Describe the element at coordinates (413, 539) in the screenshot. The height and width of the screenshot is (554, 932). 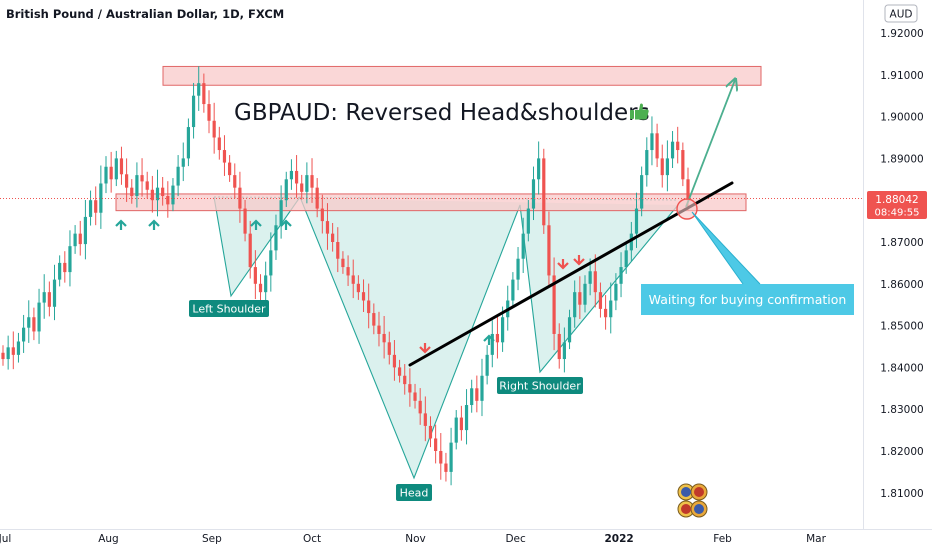
I see `time-axis: Jul Aug Sep Oct Nov Dec 2022 Feb Mar` at that location.